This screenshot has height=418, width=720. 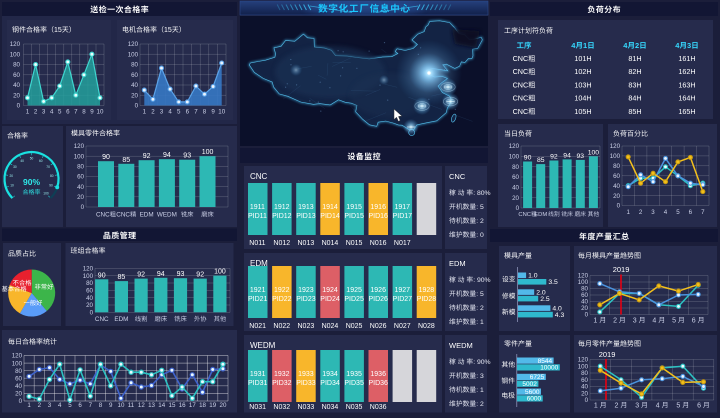 What do you see at coordinates (281, 407) in the screenshot?
I see `svg-text: N032` at bounding box center [281, 407].